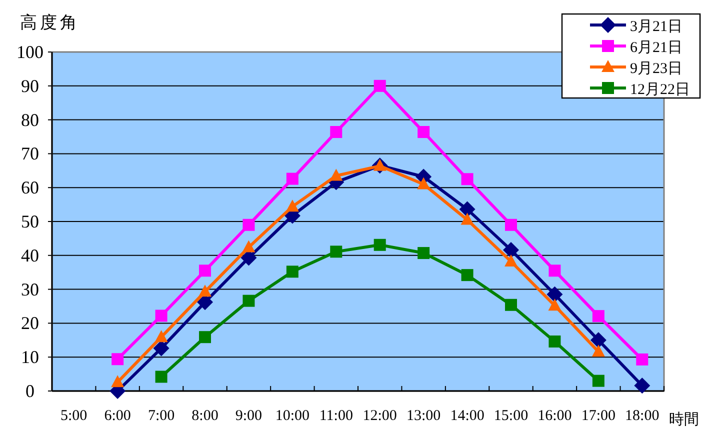 Image resolution: width=701 pixels, height=432 pixels. Describe the element at coordinates (30, 289) in the screenshot. I see `y-tick-label: 30` at that location.